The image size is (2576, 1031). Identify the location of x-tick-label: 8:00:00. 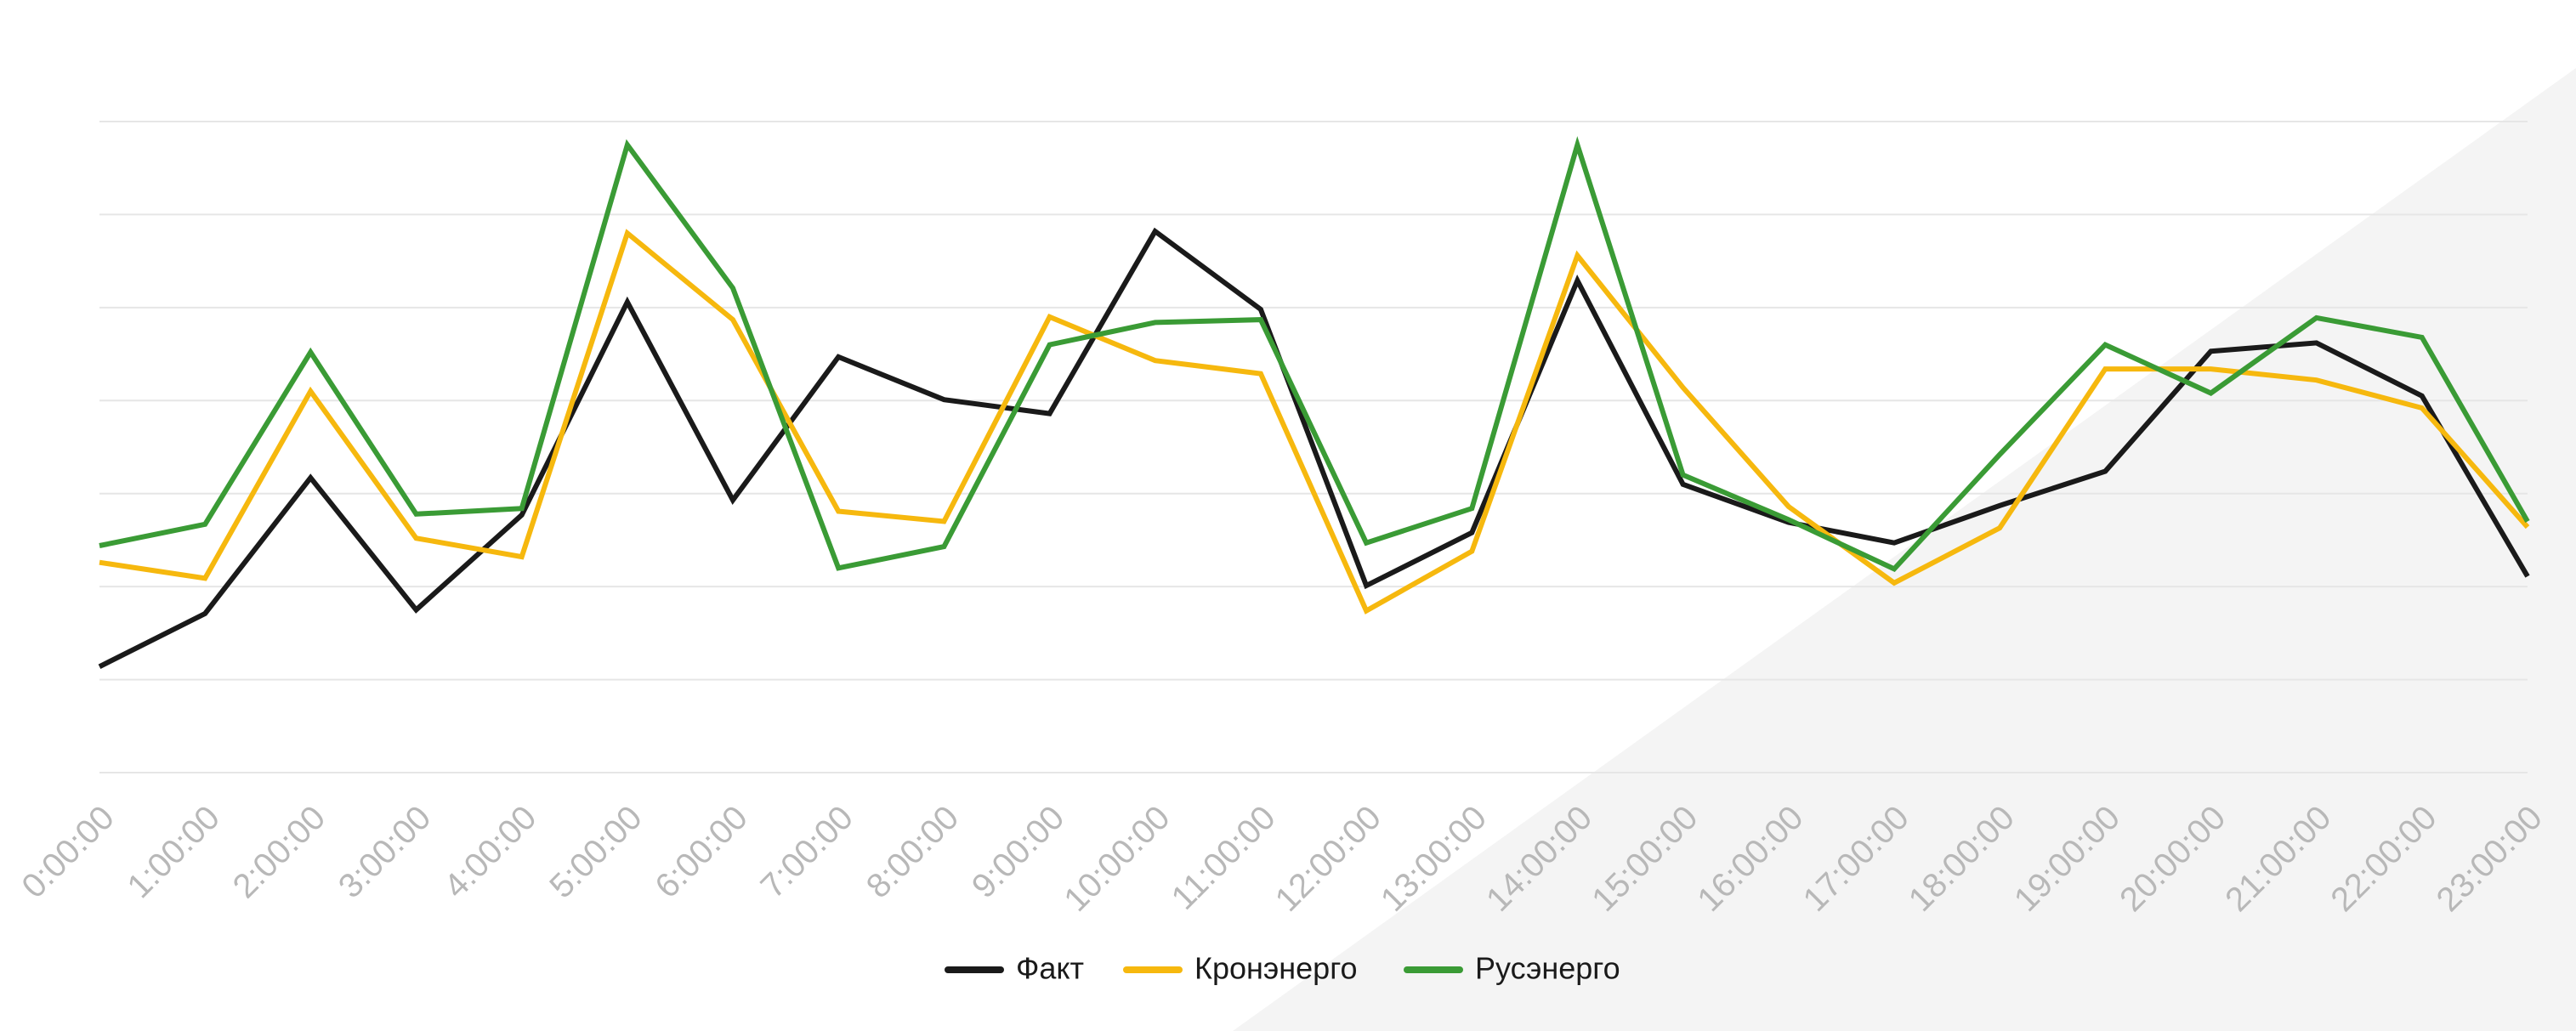
(913, 852).